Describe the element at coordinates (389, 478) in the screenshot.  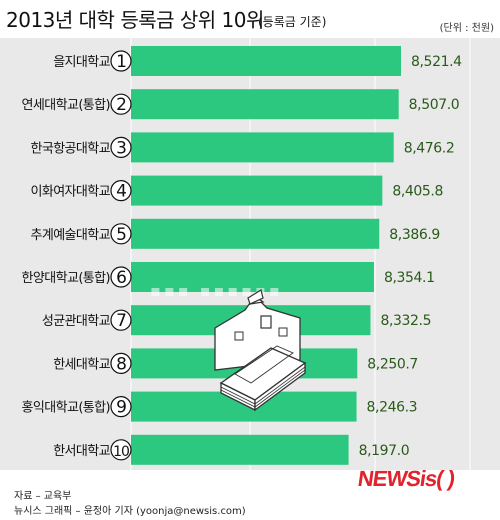
I see `logo-news: NEWS` at that location.